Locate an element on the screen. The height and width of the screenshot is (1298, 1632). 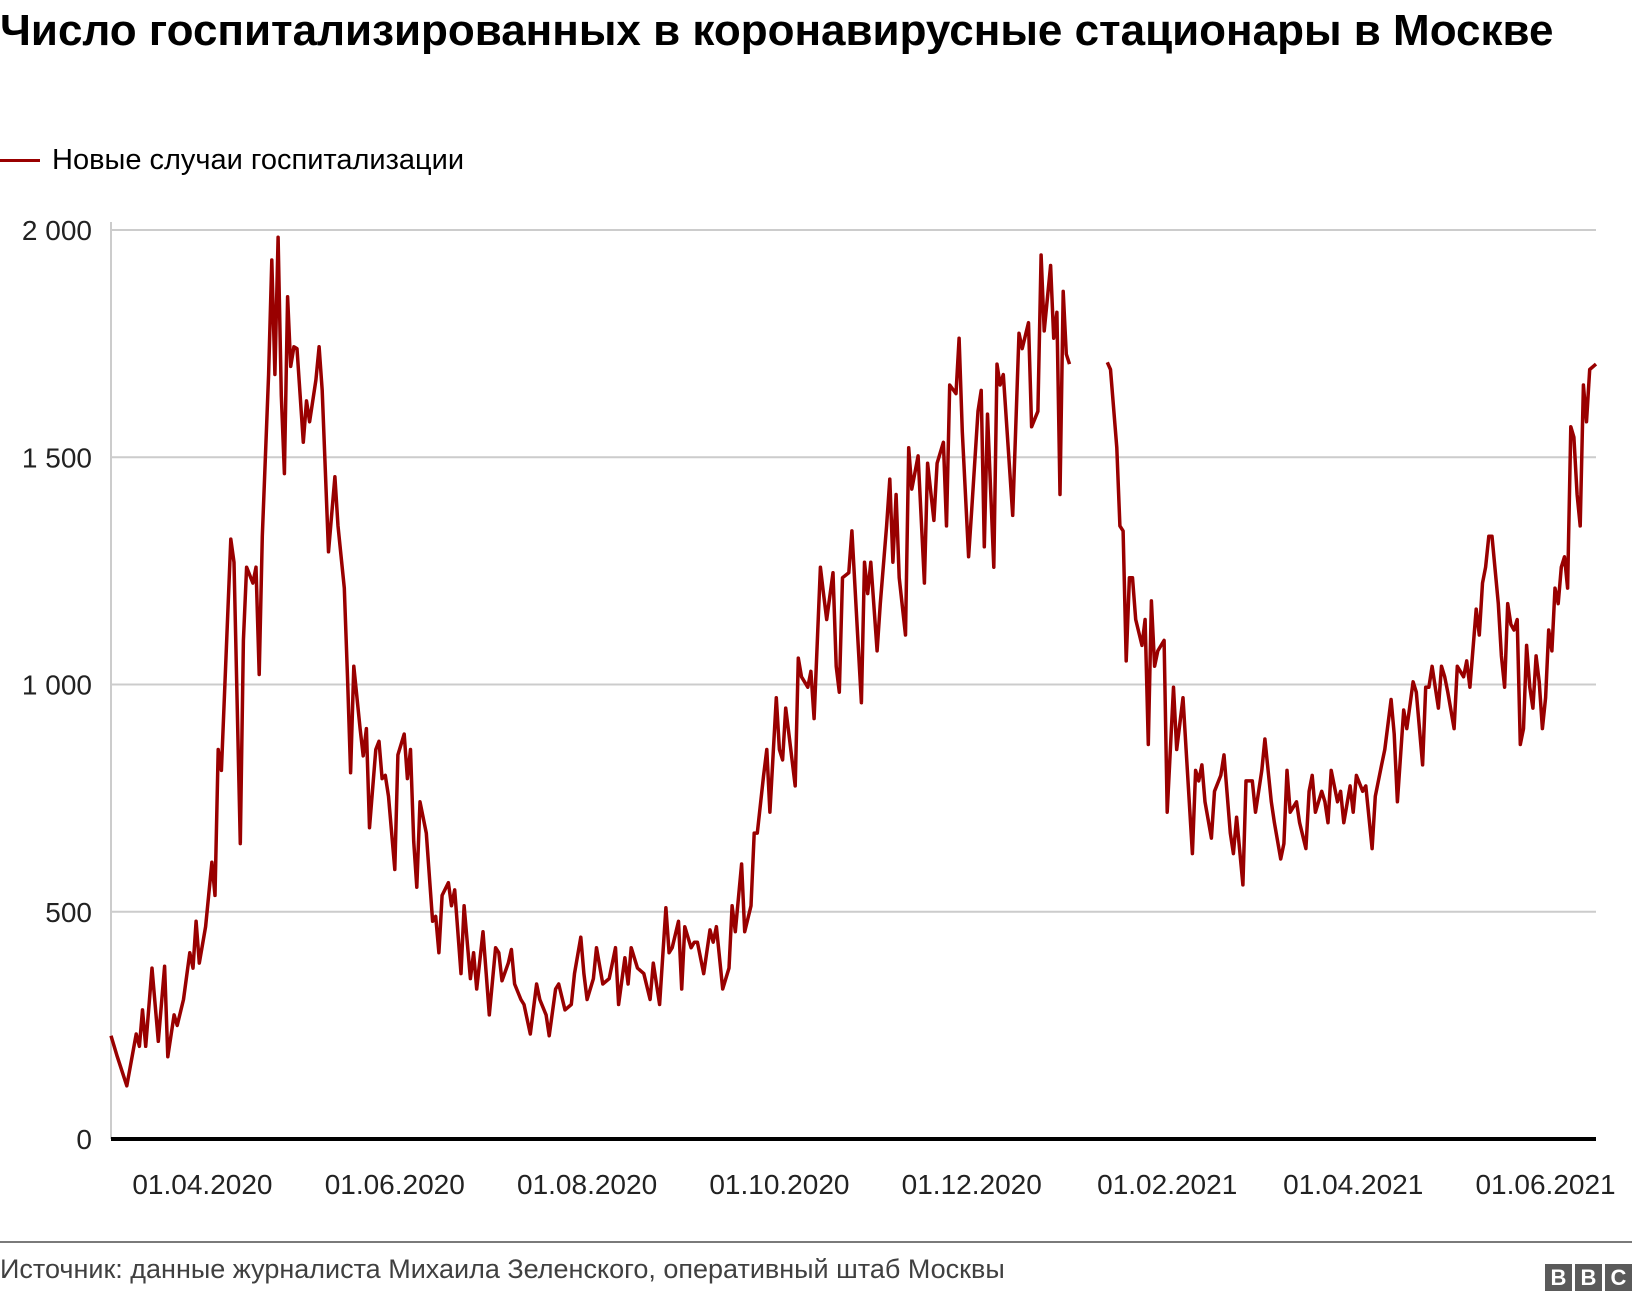
x-tick-label: 01.08.2020 is located at coordinates (587, 1184).